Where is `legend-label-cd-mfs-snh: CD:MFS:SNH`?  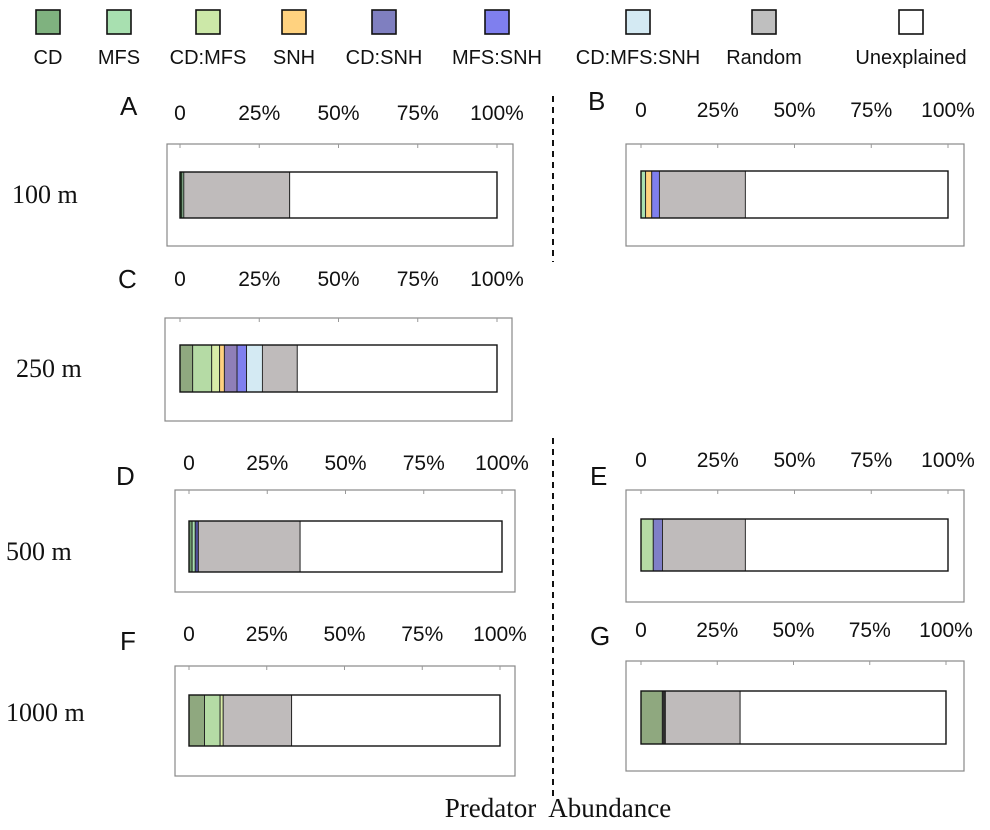
legend-label-cd-mfs-snh: CD:MFS:SNH is located at coordinates (638, 58).